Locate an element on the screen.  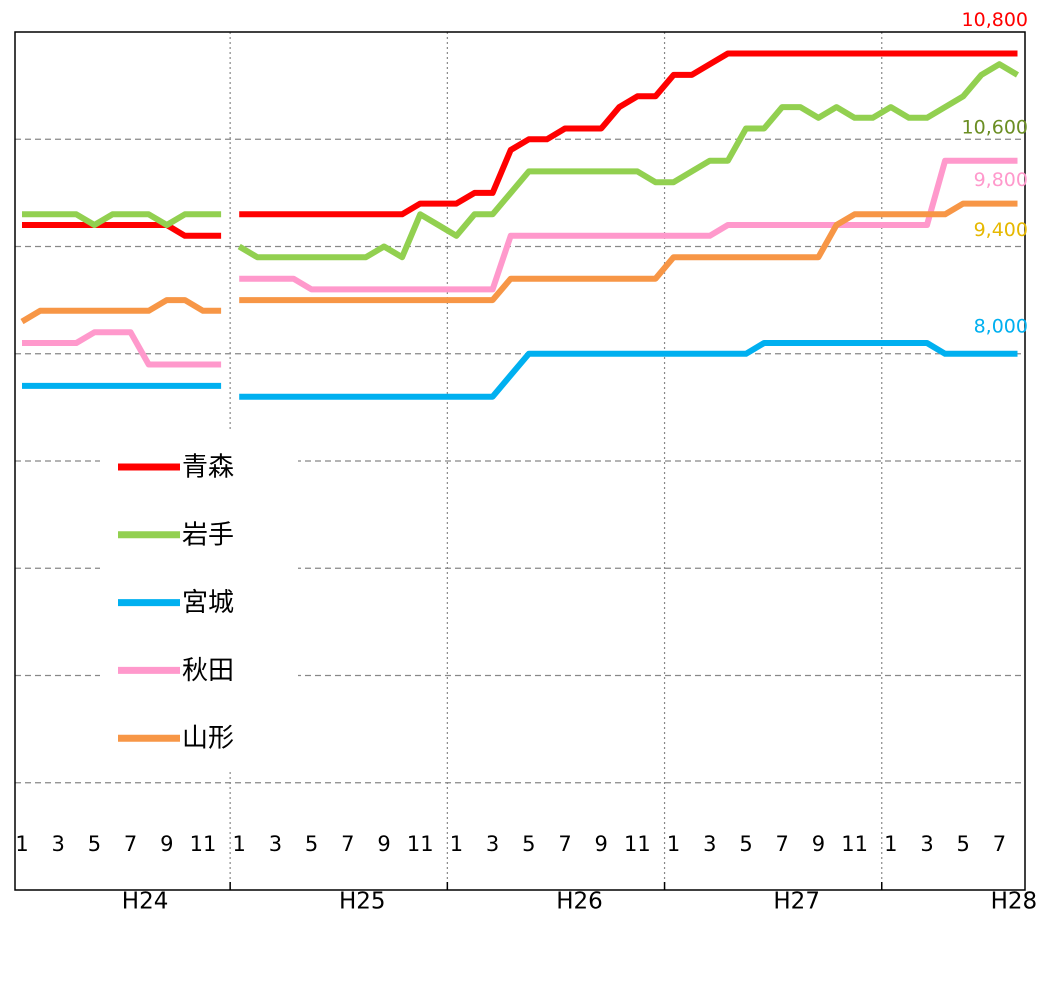
year-label: H28 is located at coordinates (1014, 902).